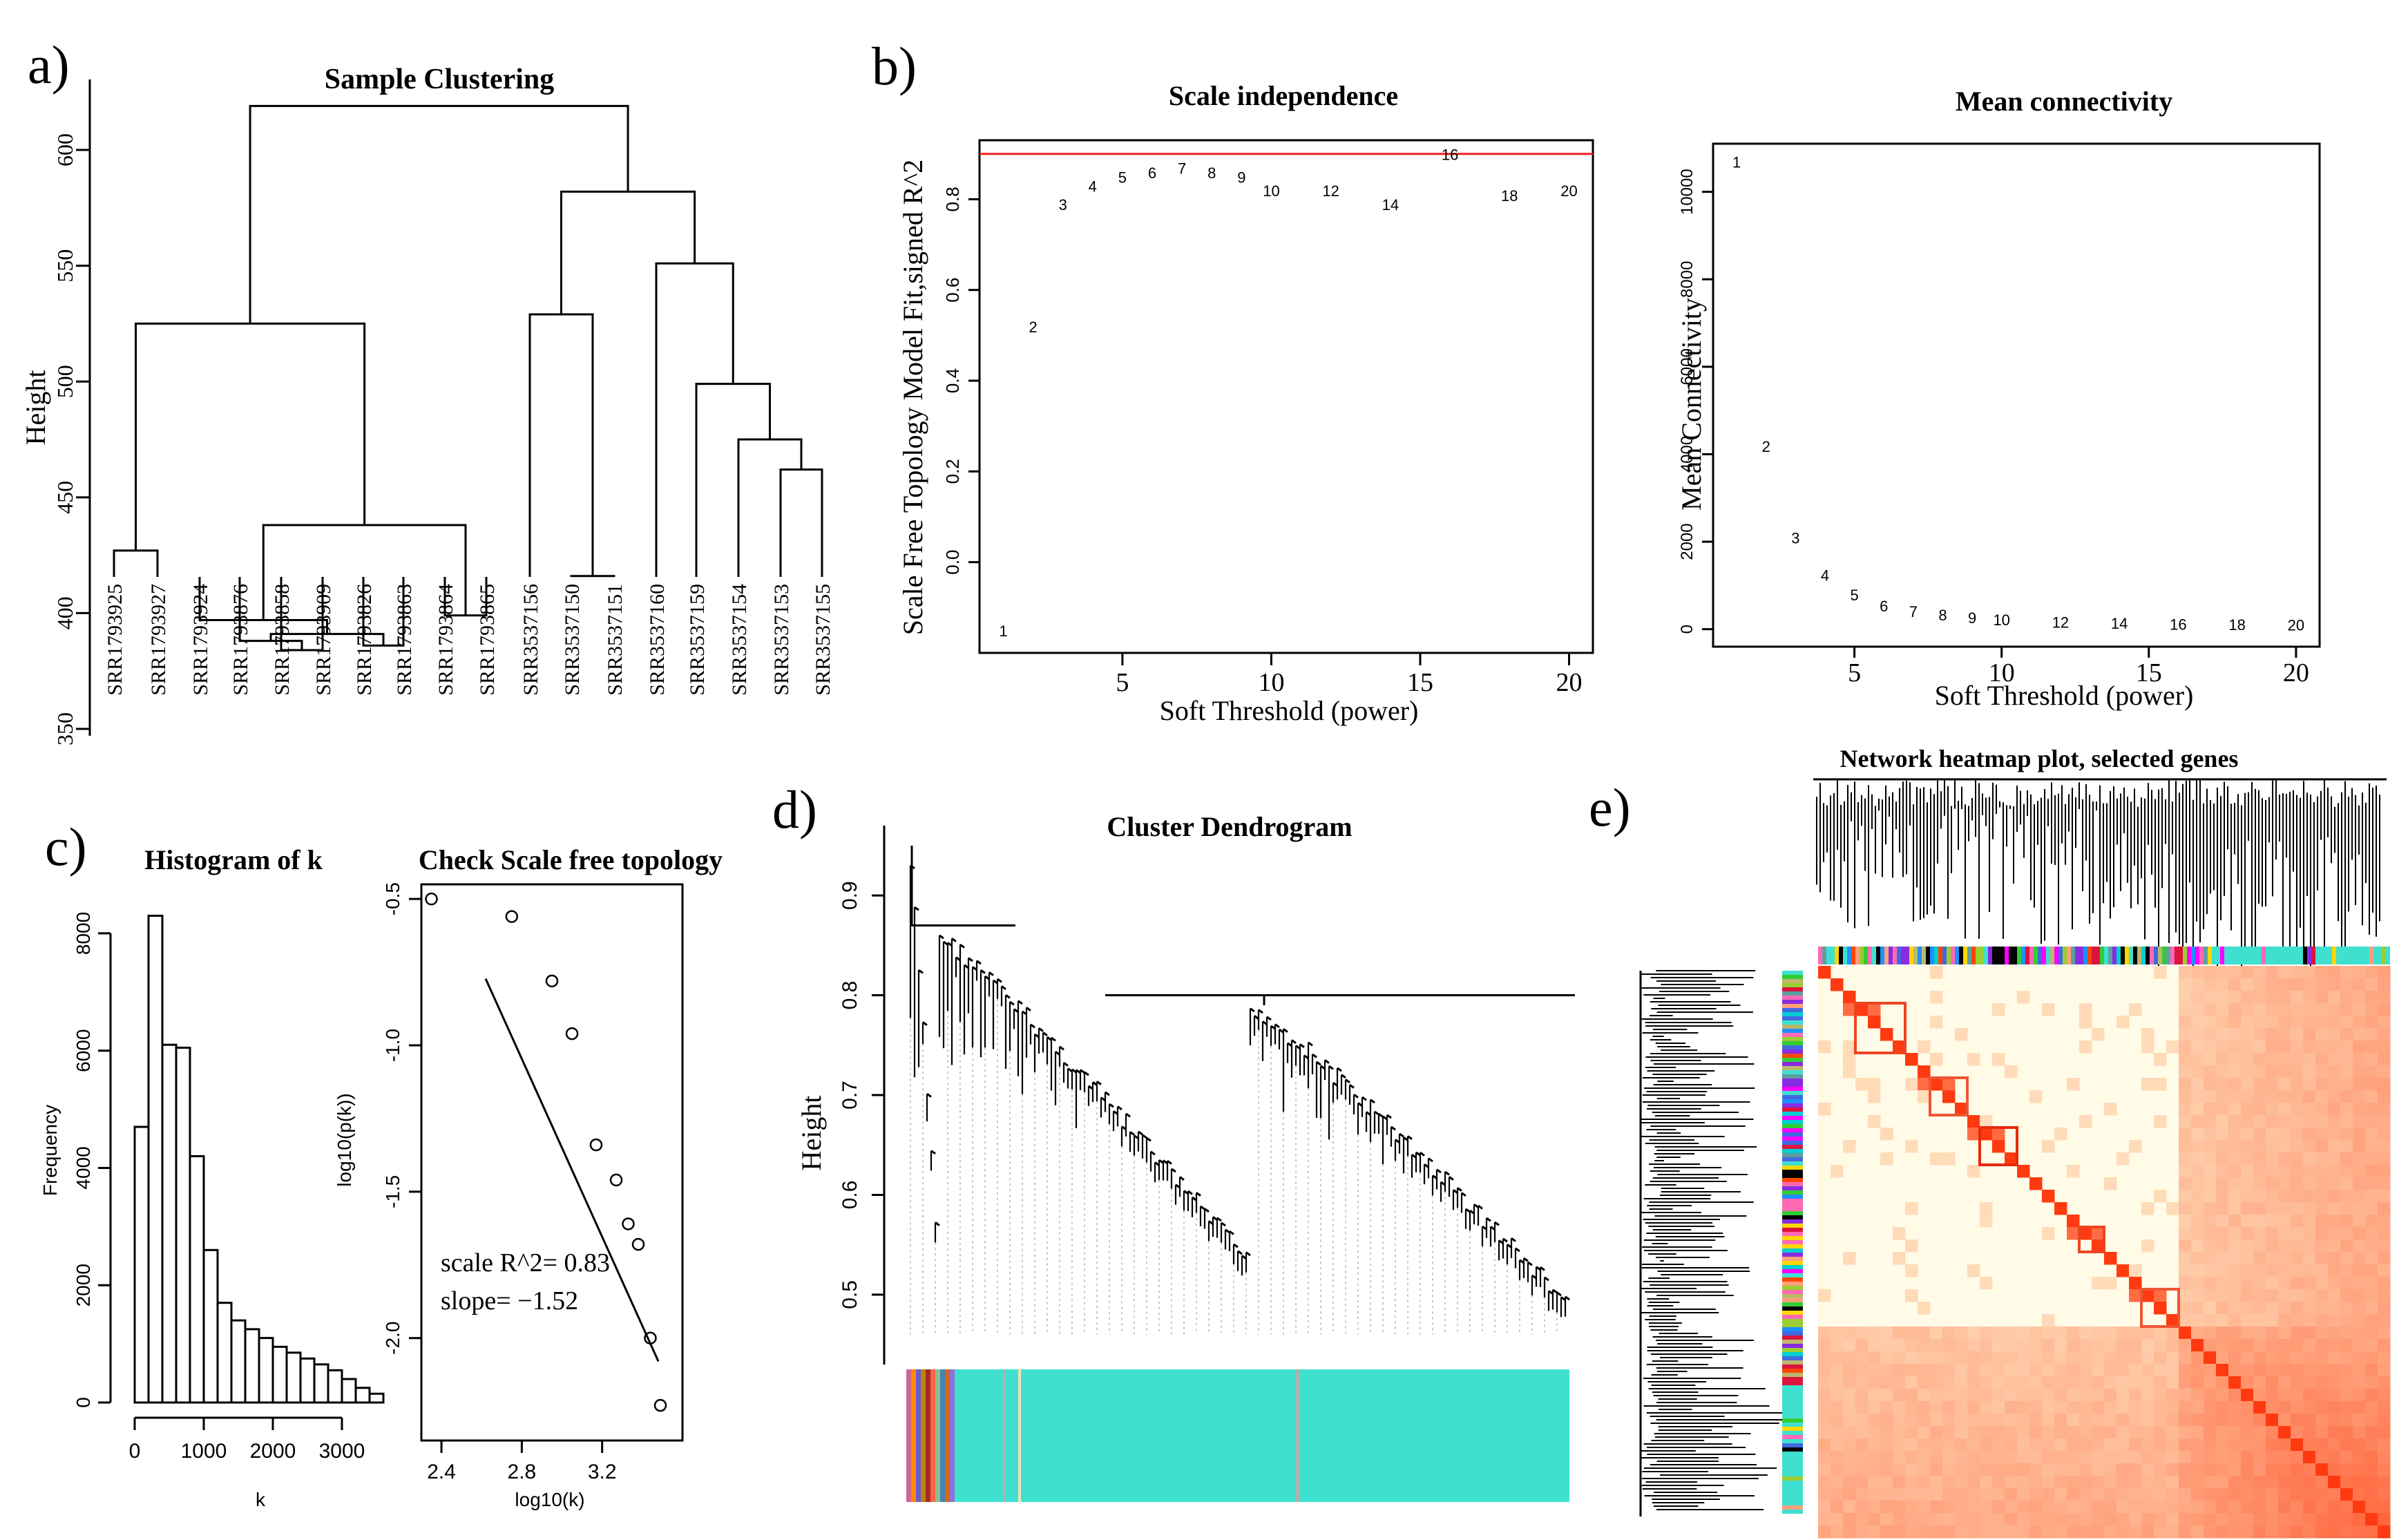 Image resolution: width=2408 pixels, height=1540 pixels. I want to click on scale-independence-title: Scale independence, so click(1283, 96).